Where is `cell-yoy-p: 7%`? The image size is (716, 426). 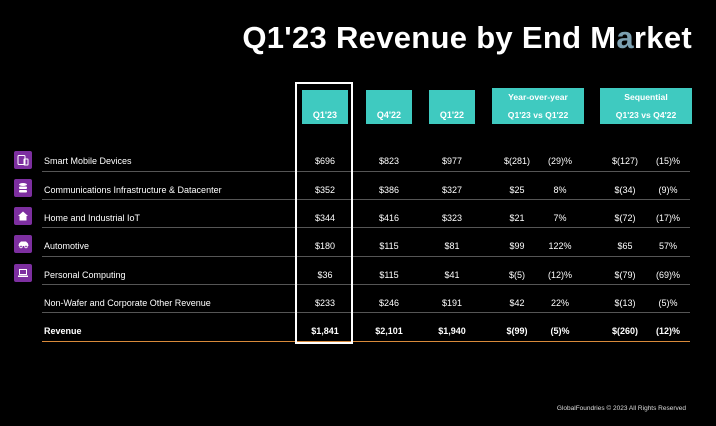
cell-yoy-p: 7% is located at coordinates (560, 218).